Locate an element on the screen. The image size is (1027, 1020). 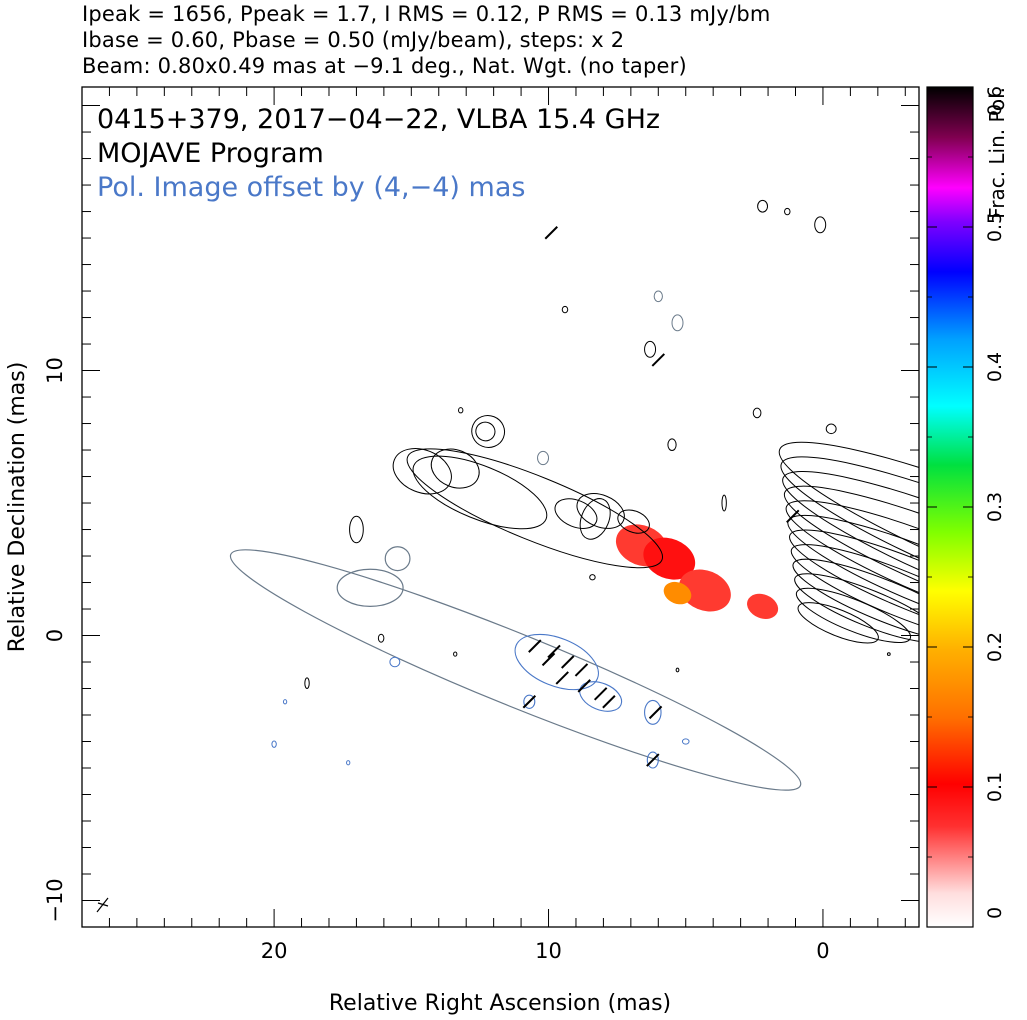
y-tick-label: 0 is located at coordinates (55, 635).